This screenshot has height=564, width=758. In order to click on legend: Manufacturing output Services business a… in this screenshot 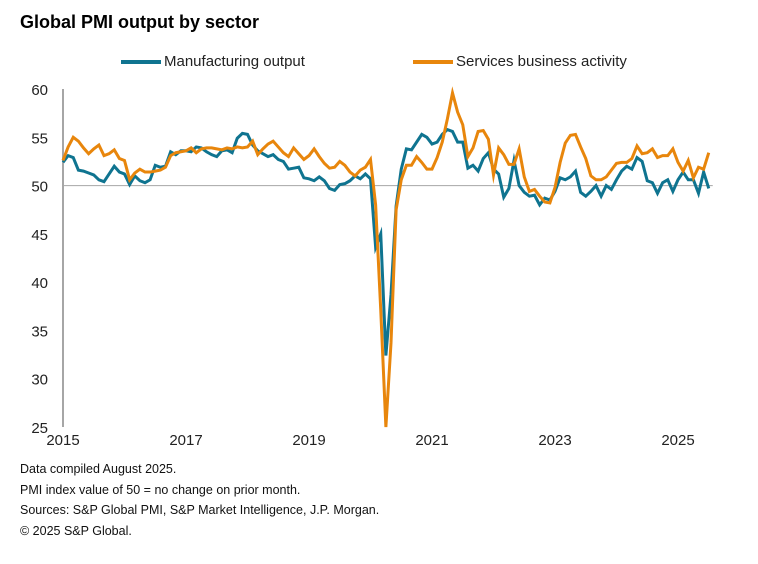, I will do `click(379, 63)`.